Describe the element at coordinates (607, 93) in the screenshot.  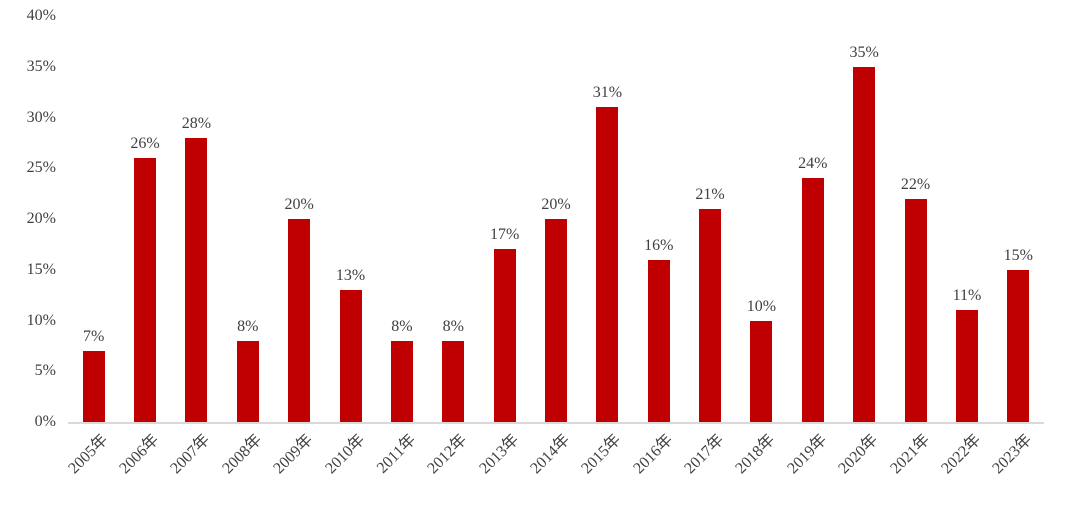
I see `bar-value-label: 31%` at that location.